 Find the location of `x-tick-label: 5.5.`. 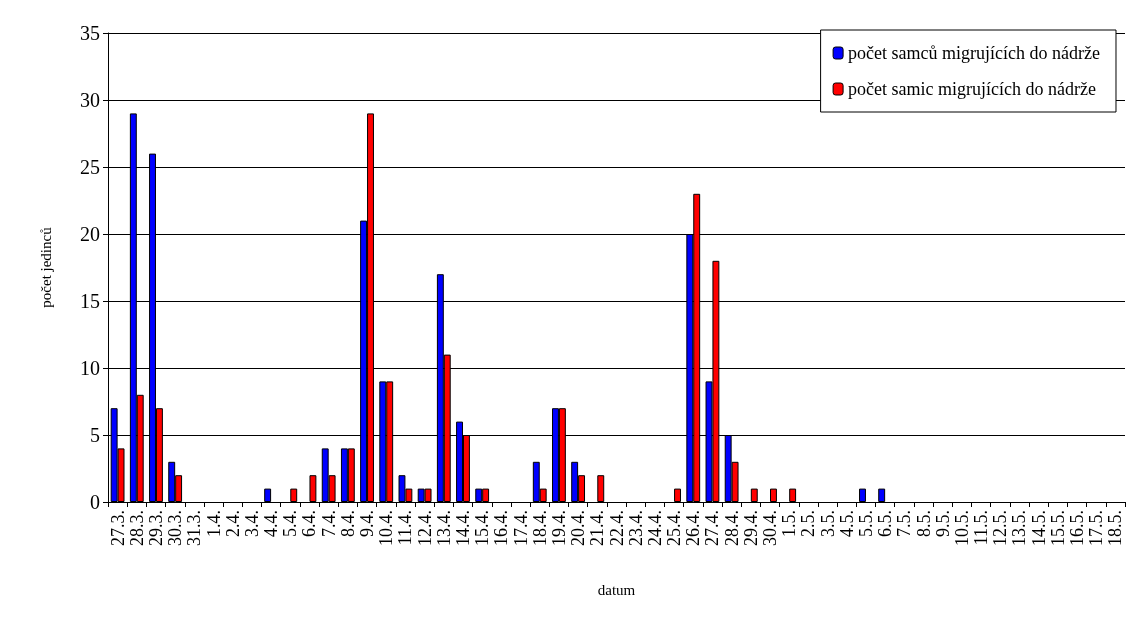

x-tick-label: 5.5. is located at coordinates (865, 523).